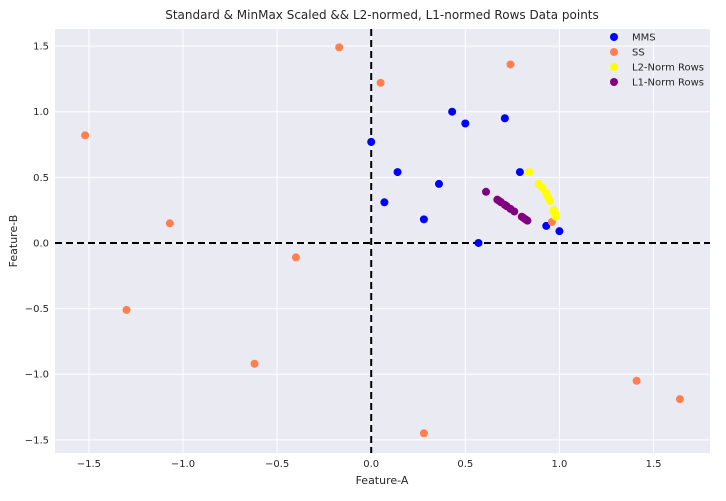  Describe the element at coordinates (465, 464) in the screenshot. I see `x-tick-label: 0.5` at that location.